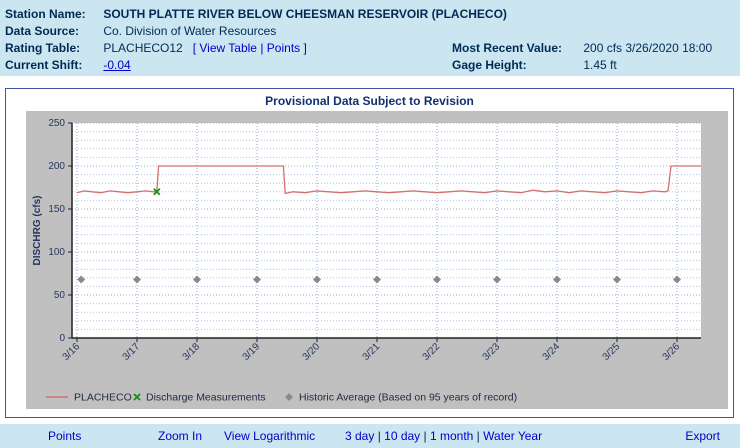 Image resolution: width=740 pixels, height=448 pixels. Describe the element at coordinates (432, 352) in the screenshot. I see `svg-text: 3/22` at that location.